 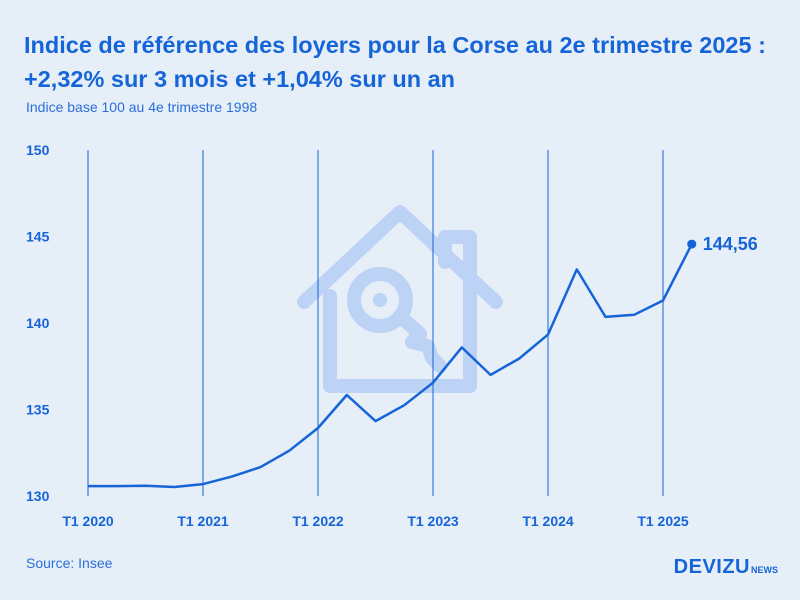 I want to click on watermark-keyhole, so click(x=380, y=300).